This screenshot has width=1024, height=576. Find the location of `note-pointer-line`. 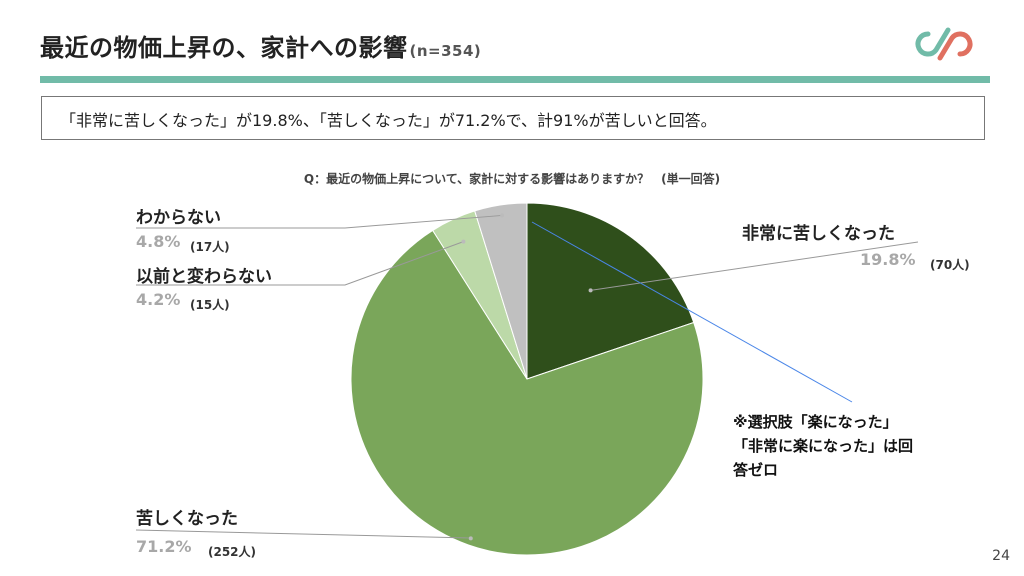

note-pointer-line is located at coordinates (692, 312).